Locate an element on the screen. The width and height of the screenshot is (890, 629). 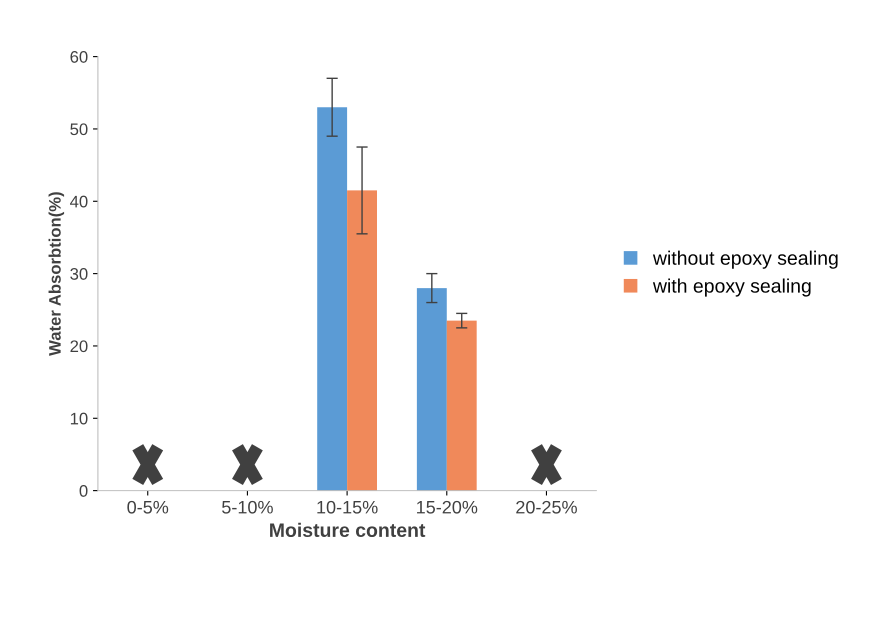
y-axis-title: Water Absorbtion(%) is located at coordinates (56, 274).